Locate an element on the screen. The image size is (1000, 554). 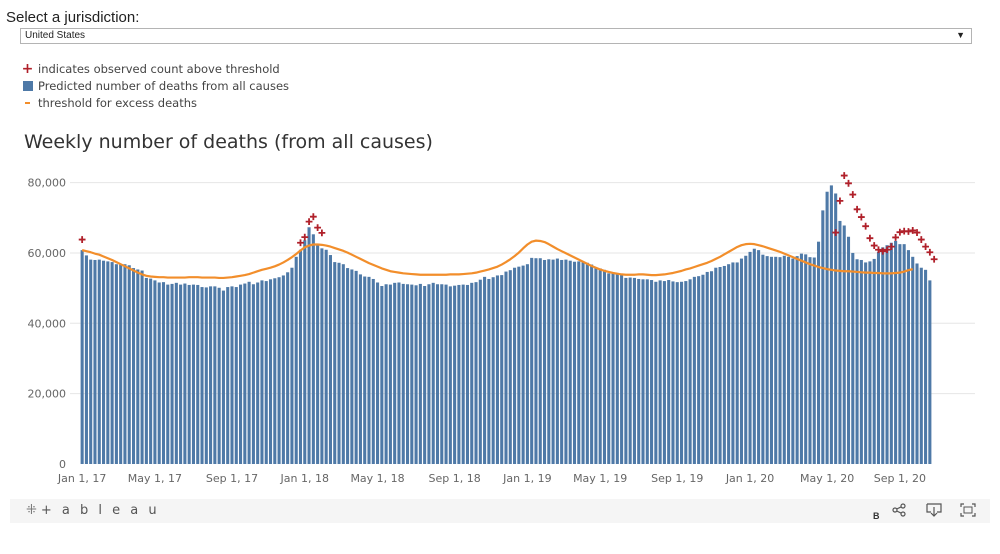
x-tick-label: Jan 1, 17 is located at coordinates (81, 478).